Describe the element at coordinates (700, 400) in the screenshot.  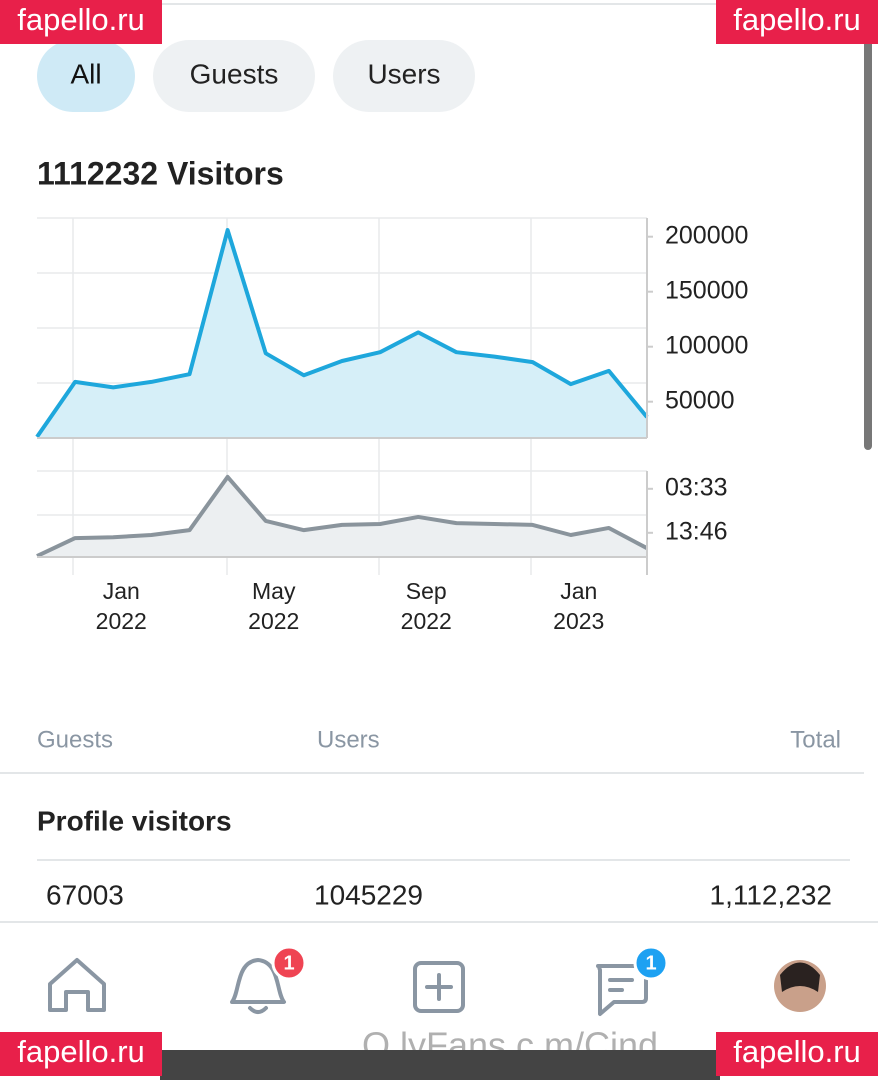
I see `y-tick-label: 50000` at that location.